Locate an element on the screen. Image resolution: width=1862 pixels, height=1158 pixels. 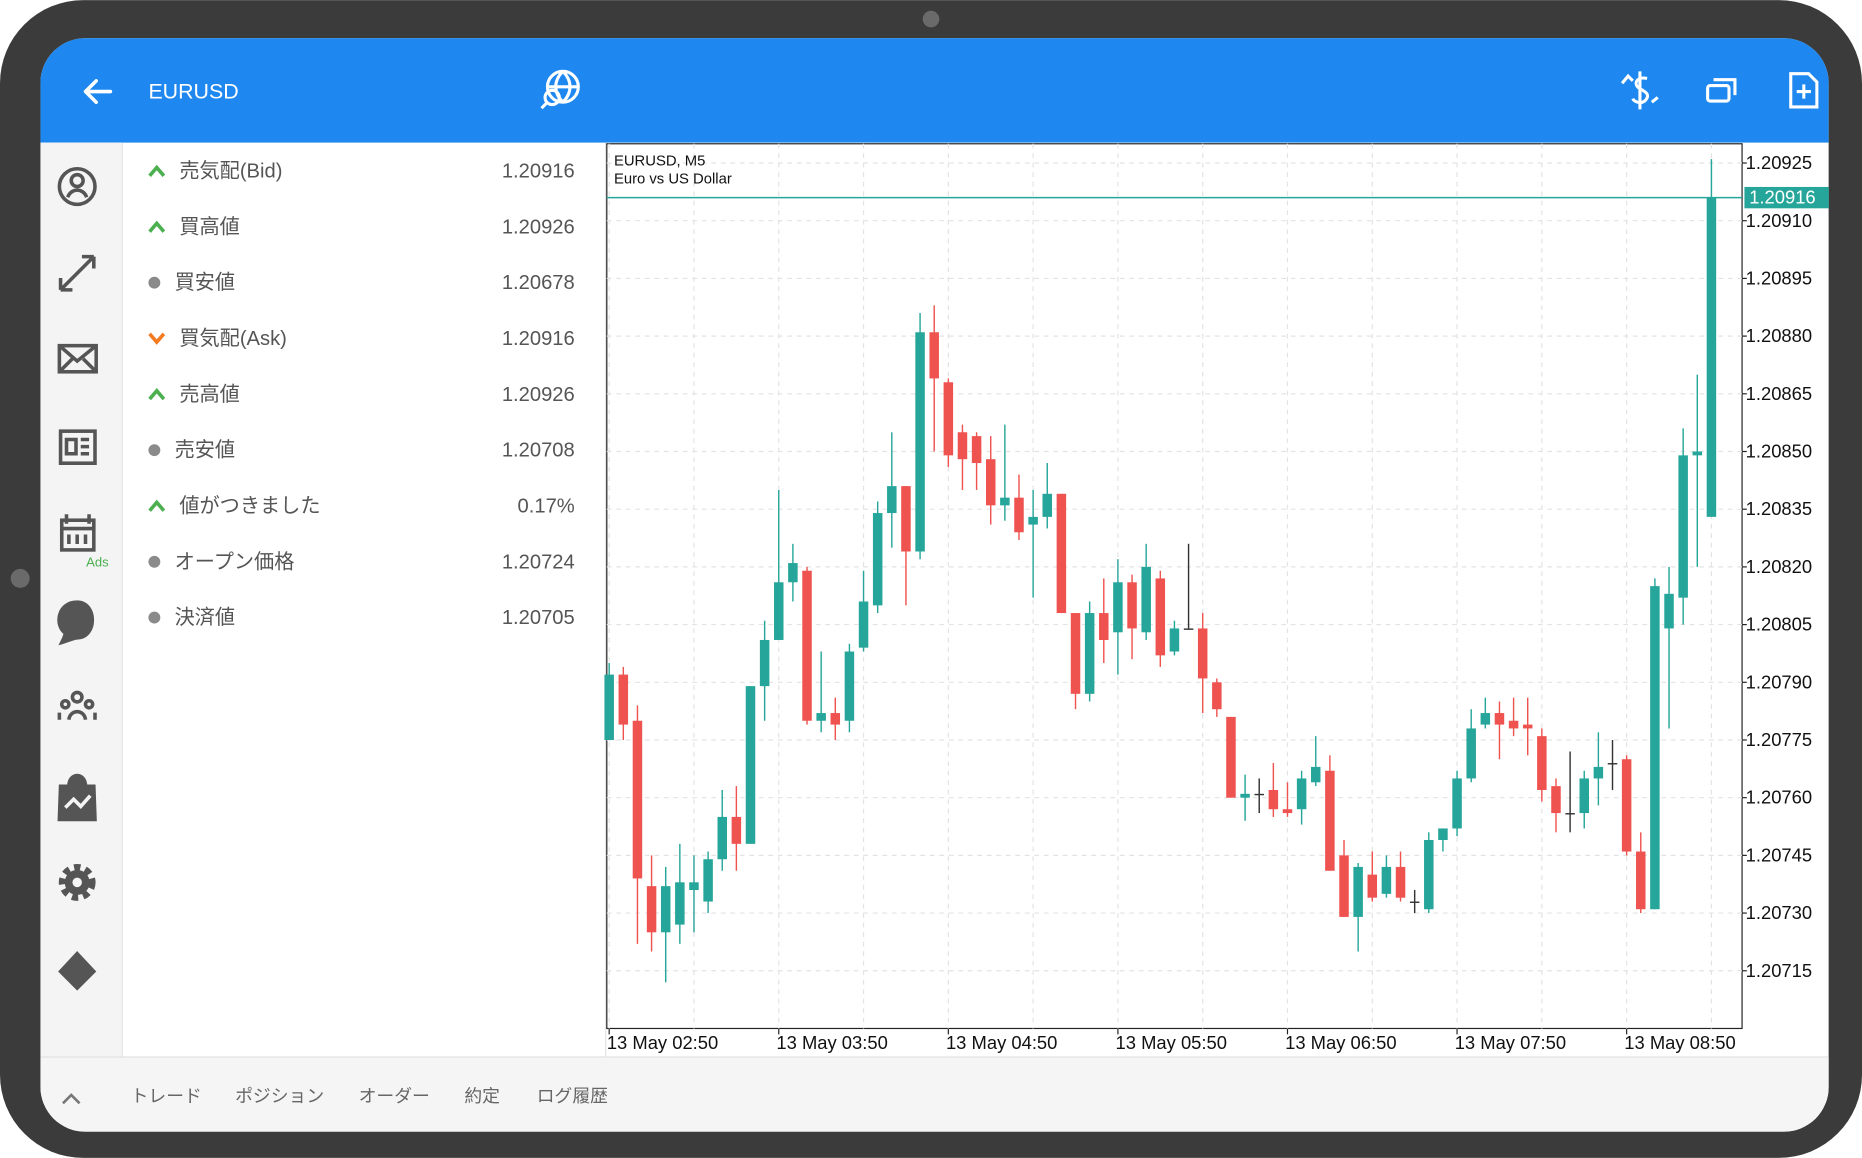
quote-row: オープン価格 1.20724 is located at coordinates (361, 561).